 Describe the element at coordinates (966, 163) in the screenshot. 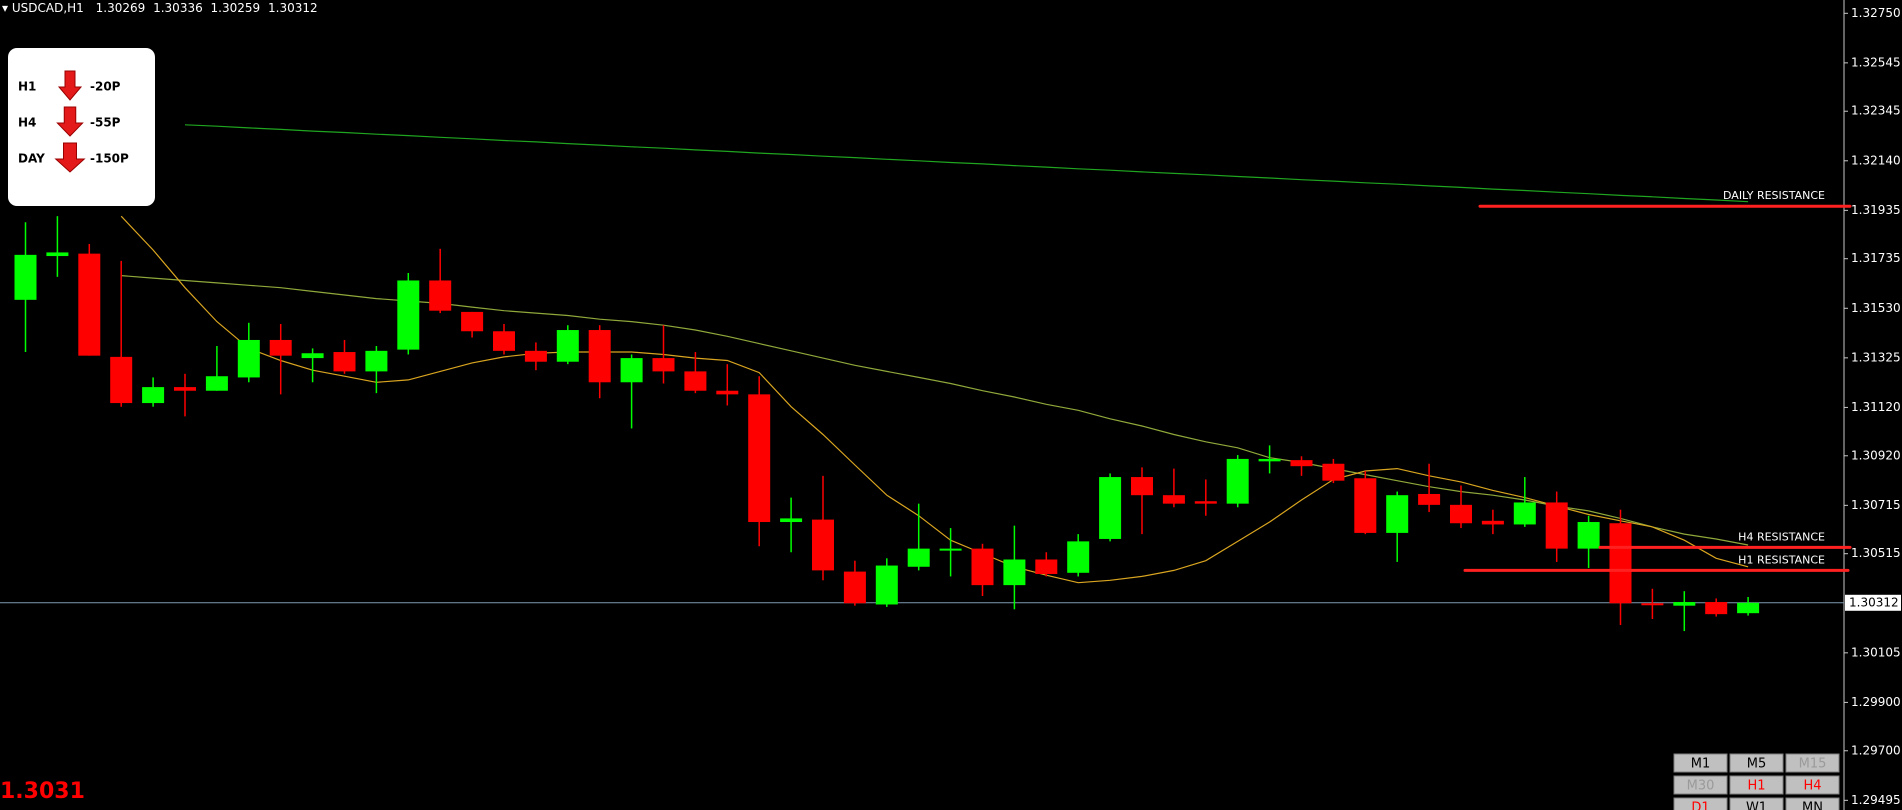

I see `indicator-line` at that location.